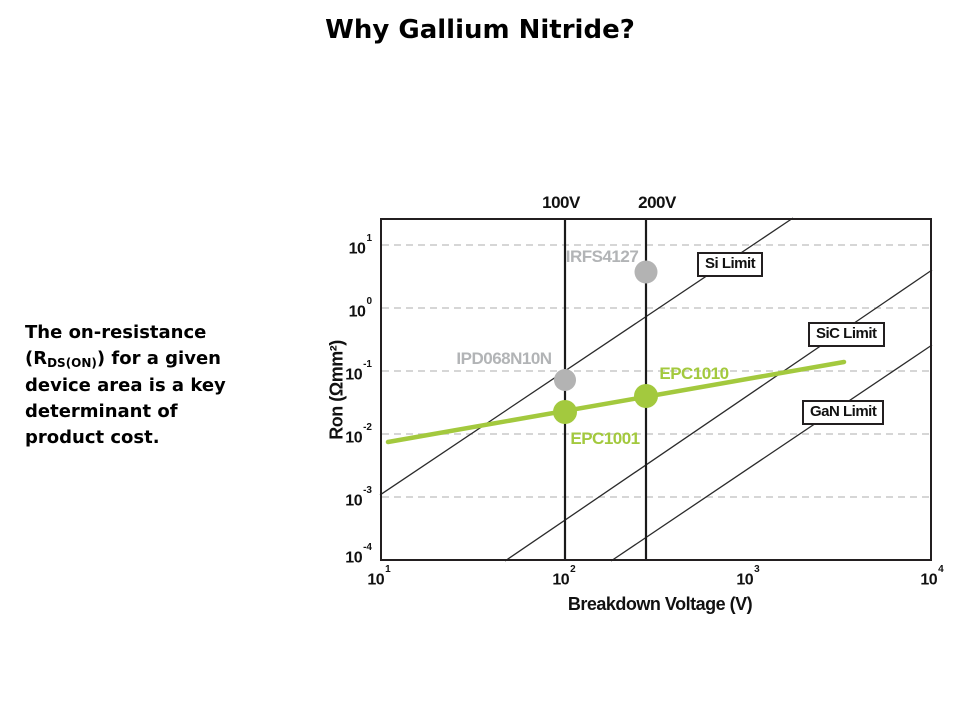 Image resolution: width=960 pixels, height=720 pixels. I want to click on gan-limit-badge: GaN Limit, so click(843, 412).